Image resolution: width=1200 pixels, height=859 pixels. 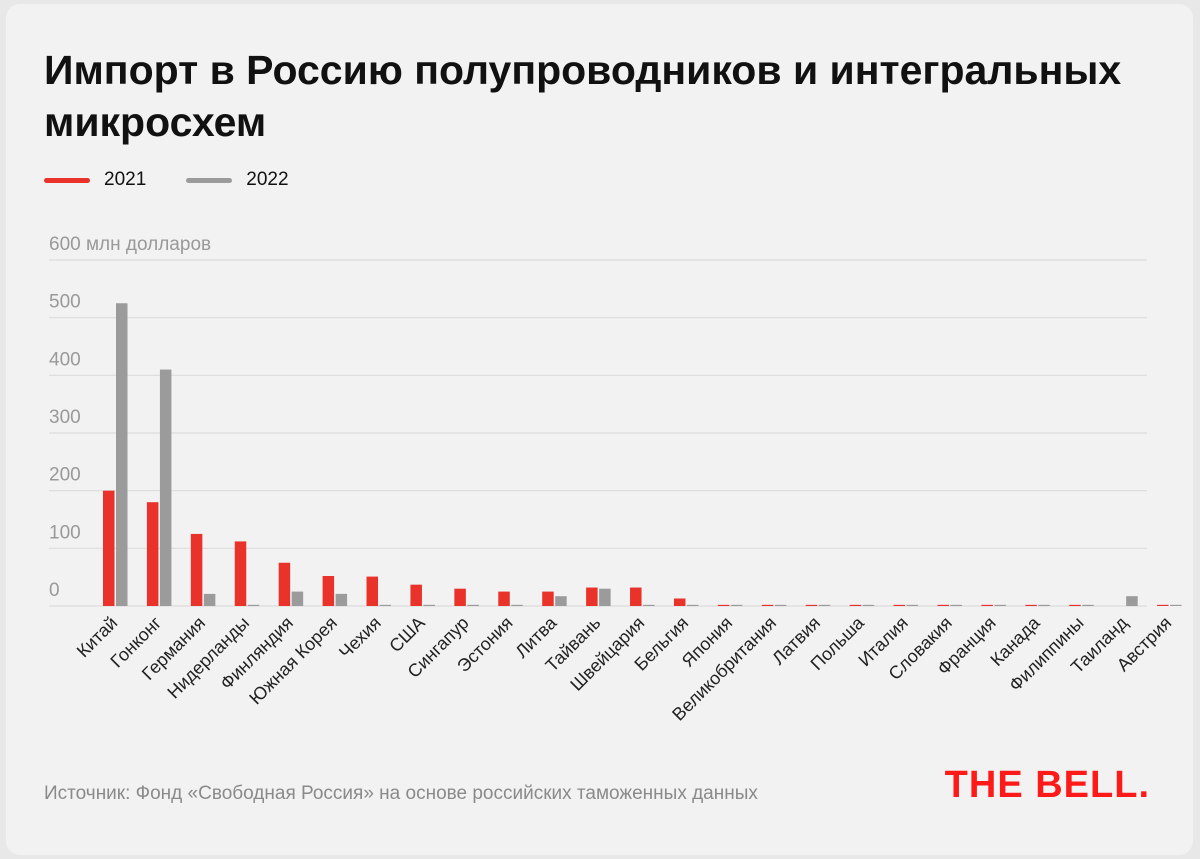 I want to click on legend-item-2022: 2022, so click(x=237, y=180).